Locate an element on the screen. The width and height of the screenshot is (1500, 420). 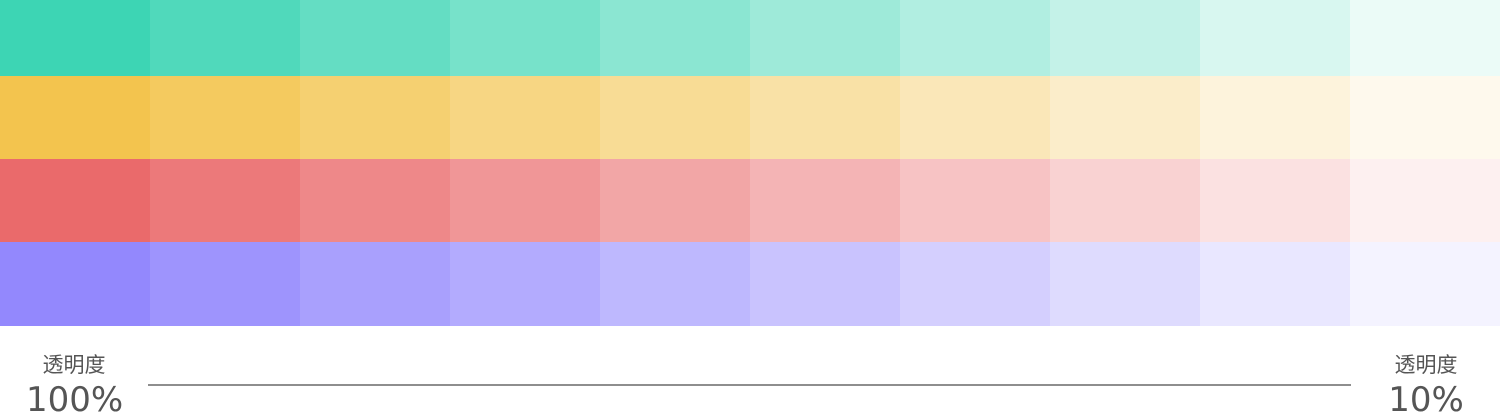
opacity-scale-line is located at coordinates (749, 385).